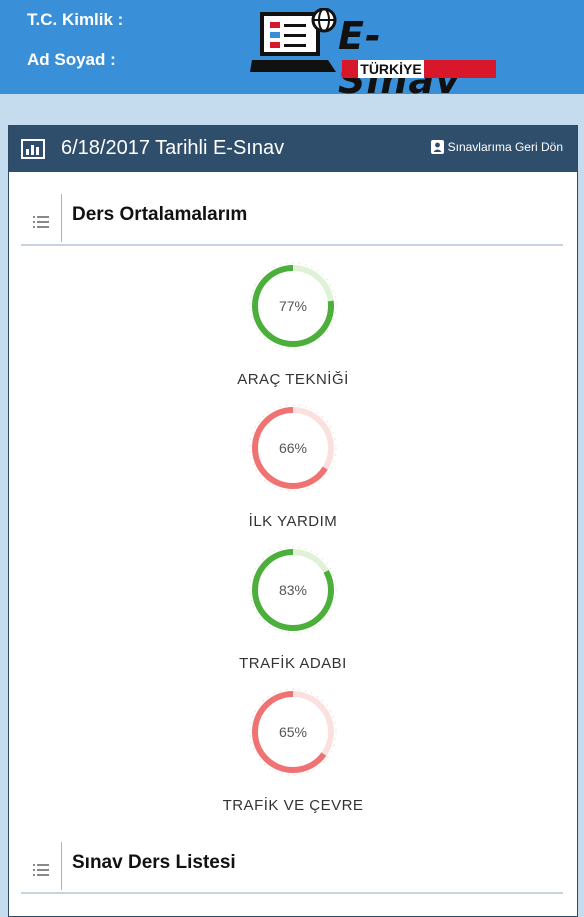 The height and width of the screenshot is (917, 584). What do you see at coordinates (437, 147) in the screenshot?
I see `user-card-icon` at bounding box center [437, 147].